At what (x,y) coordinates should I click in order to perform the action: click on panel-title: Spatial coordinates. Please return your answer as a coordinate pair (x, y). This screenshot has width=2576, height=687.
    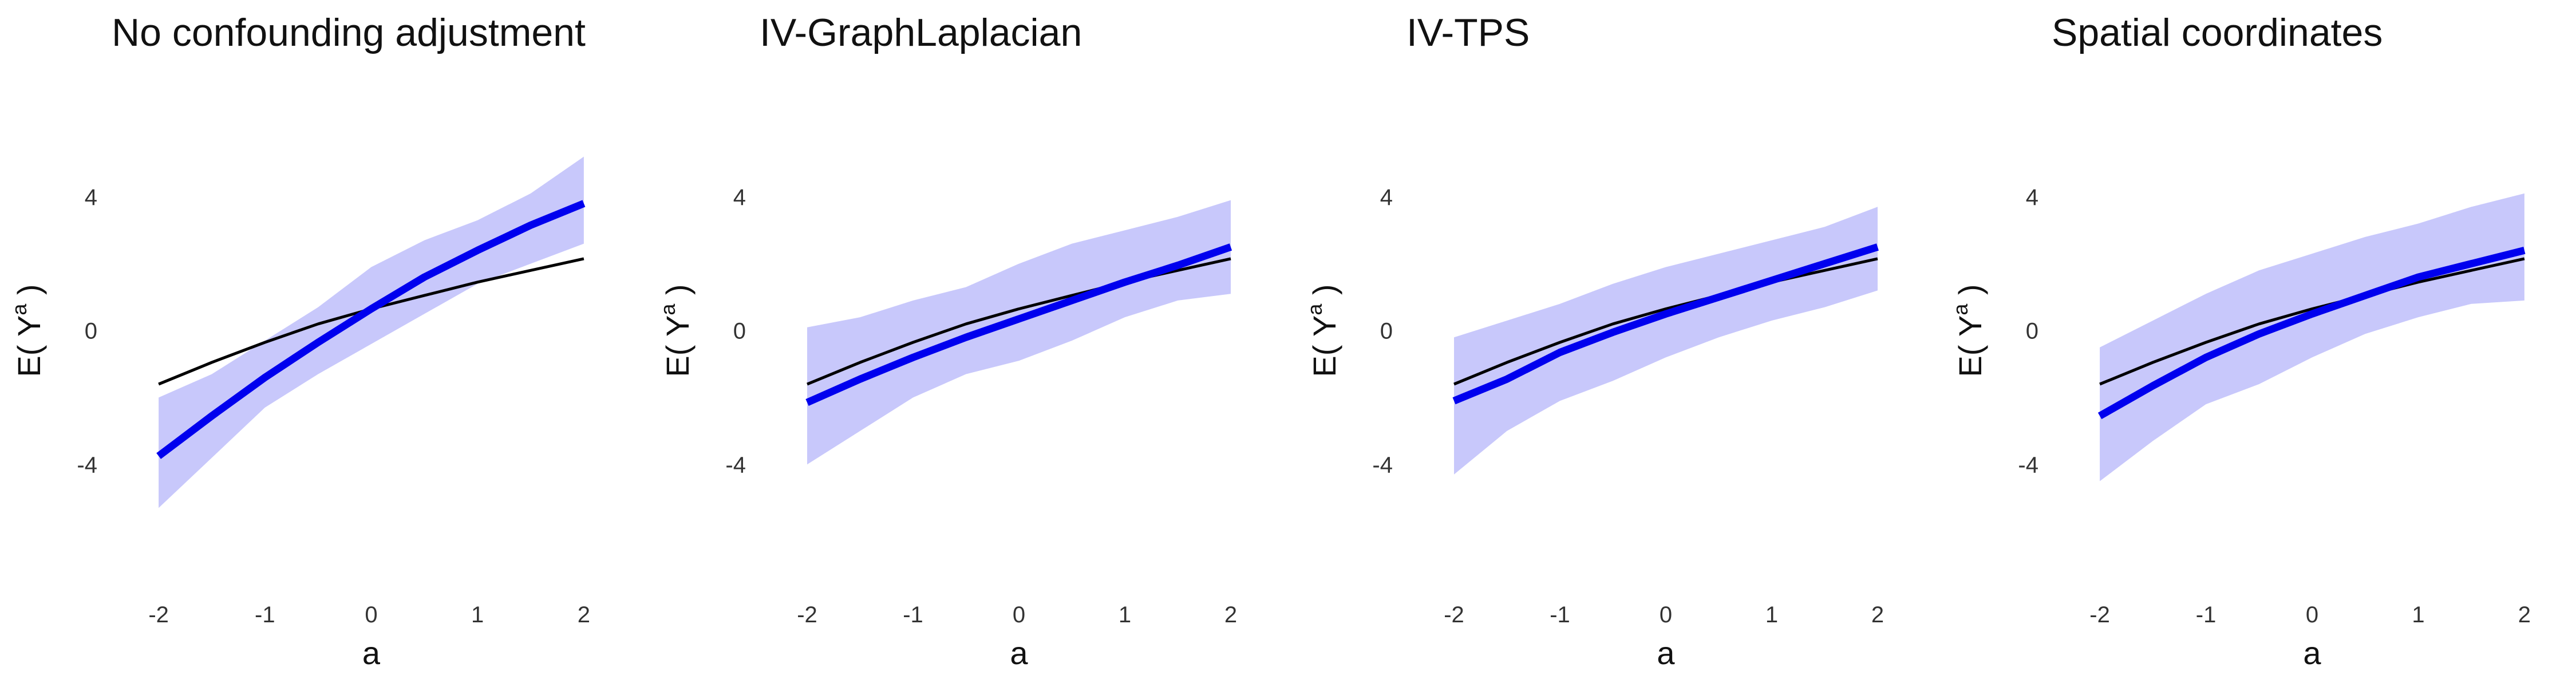
    Looking at the image, I should click on (2217, 32).